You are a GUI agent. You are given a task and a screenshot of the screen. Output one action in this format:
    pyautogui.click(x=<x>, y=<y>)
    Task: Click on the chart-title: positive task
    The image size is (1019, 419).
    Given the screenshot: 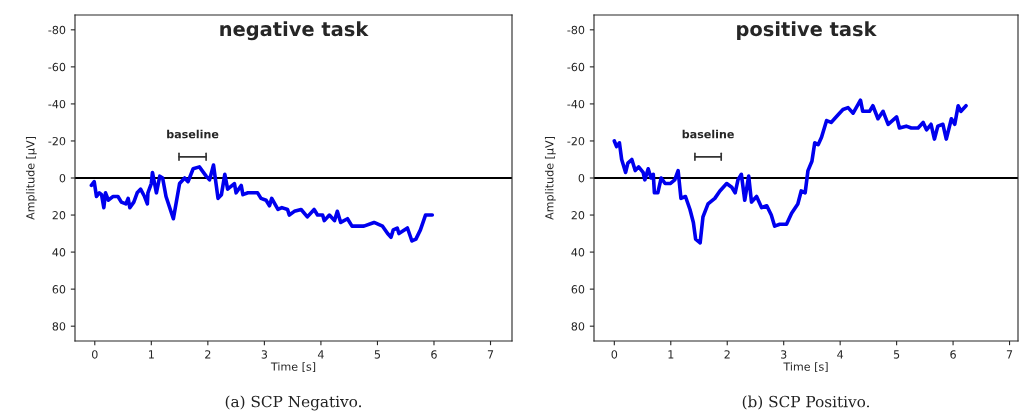 What is the action you would take?
    pyautogui.click(x=807, y=31)
    